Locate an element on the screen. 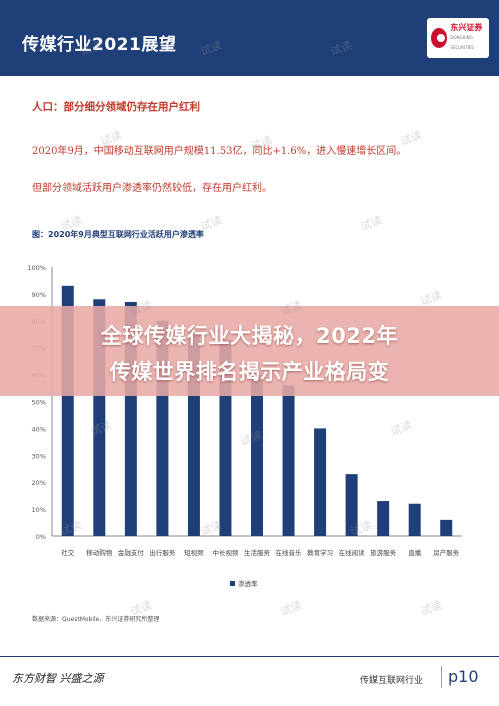  banner-line-1: 全球传媒行业大揭秘，2022年 is located at coordinates (249, 336).